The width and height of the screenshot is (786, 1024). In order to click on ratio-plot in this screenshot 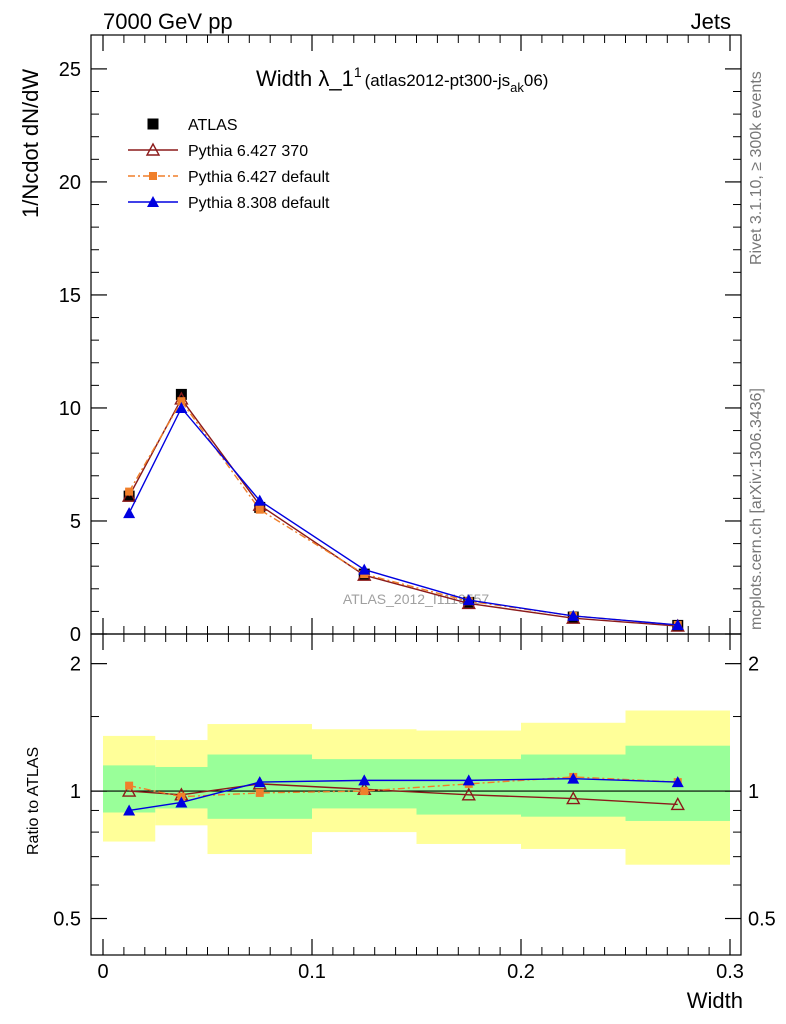, I will do `click(403, 794)`.